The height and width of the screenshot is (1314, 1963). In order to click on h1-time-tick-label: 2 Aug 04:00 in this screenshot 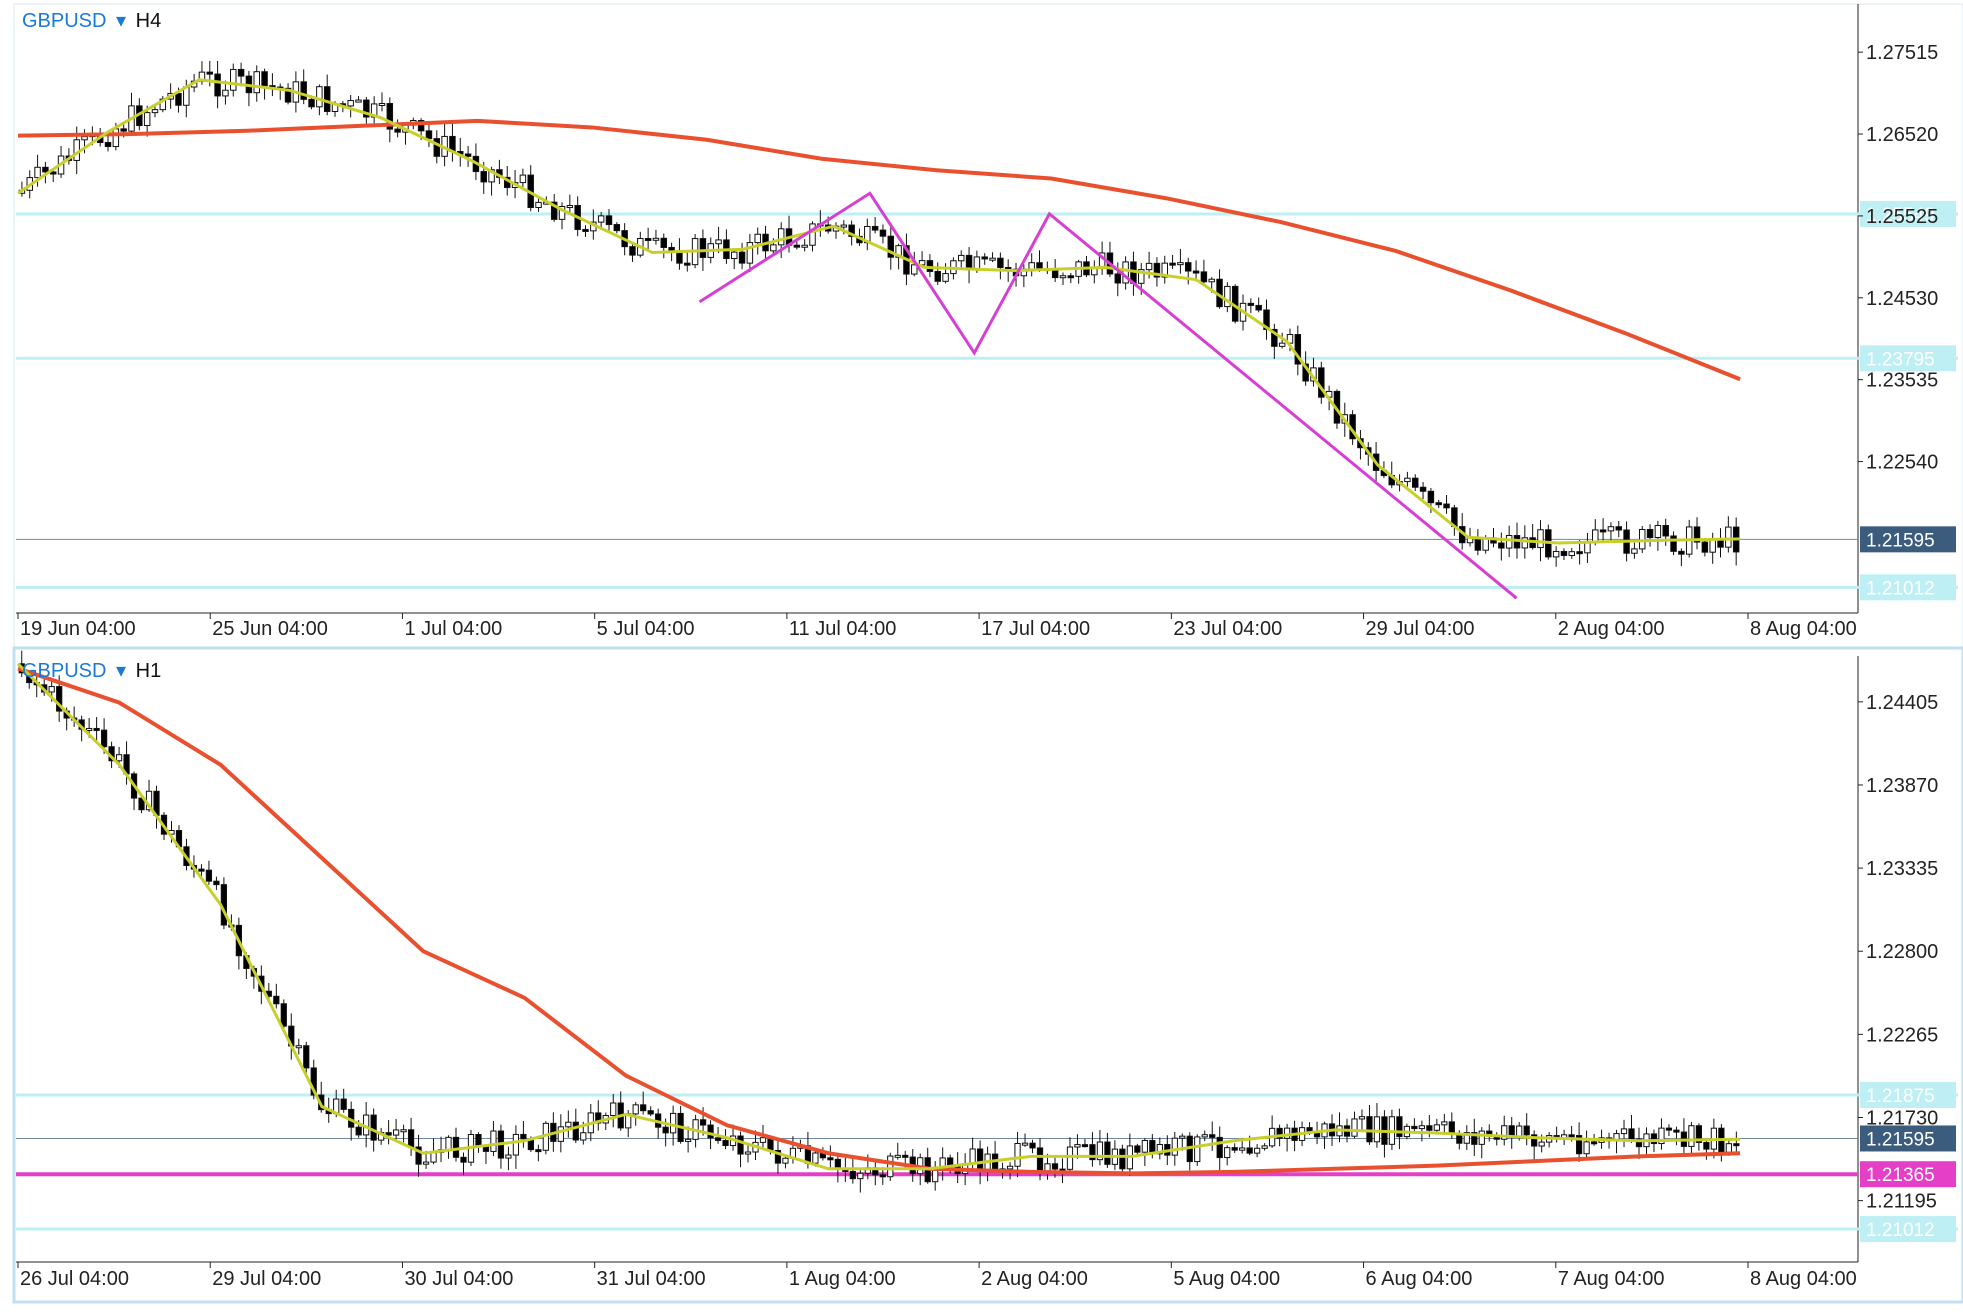, I will do `click(1034, 1279)`.